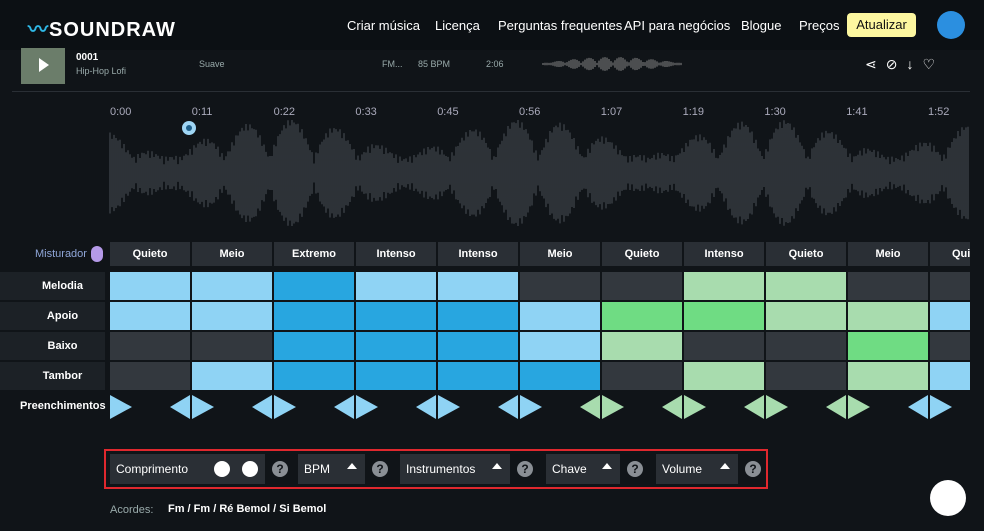  What do you see at coordinates (881, 25) in the screenshot?
I see `upgrade-button: Atualizar` at bounding box center [881, 25].